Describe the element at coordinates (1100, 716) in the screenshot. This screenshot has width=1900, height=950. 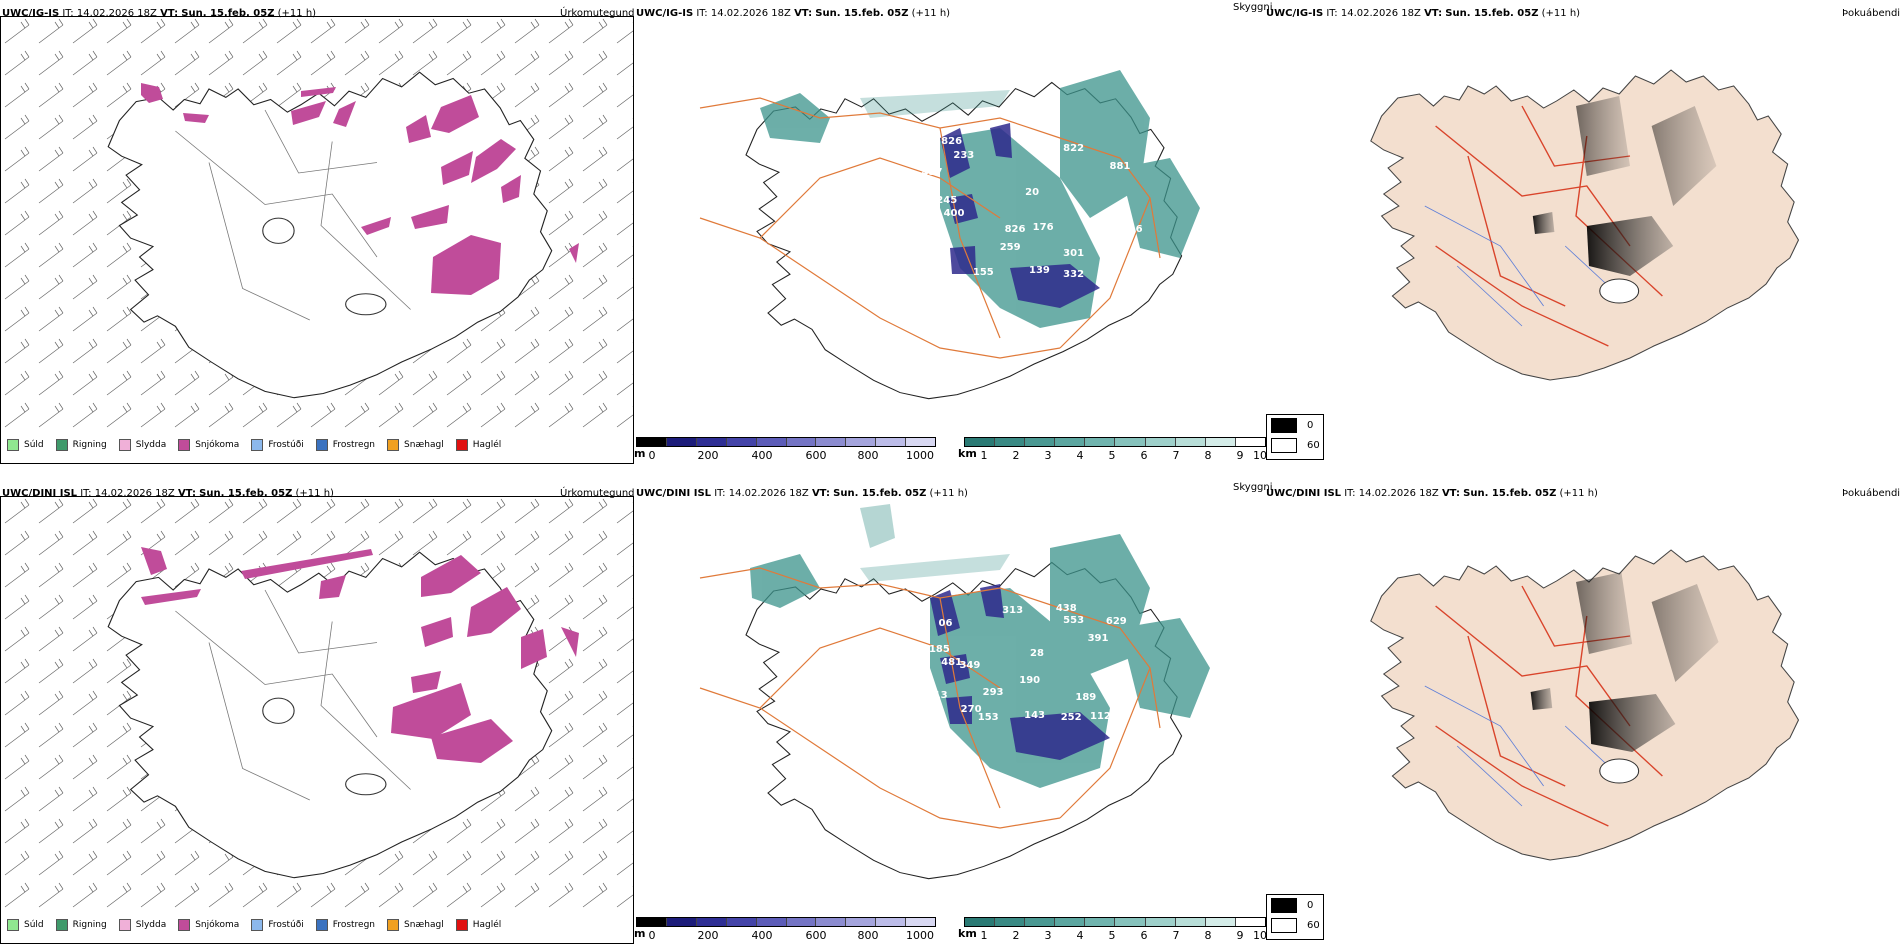
I see `cloud-base-label: 112` at that location.